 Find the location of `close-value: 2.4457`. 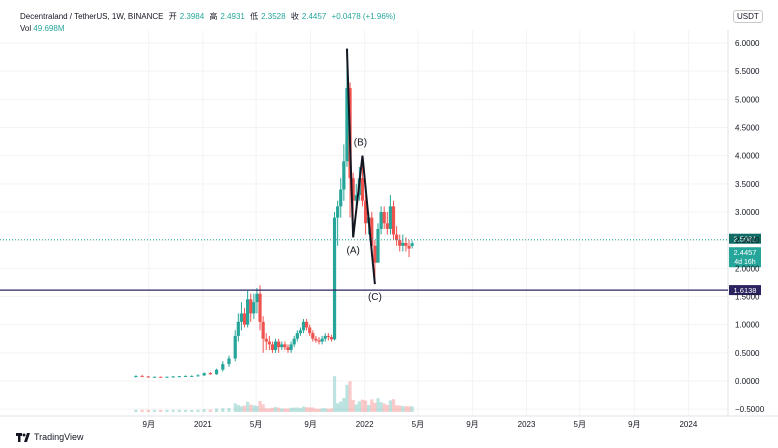

close-value: 2.4457 is located at coordinates (314, 16).